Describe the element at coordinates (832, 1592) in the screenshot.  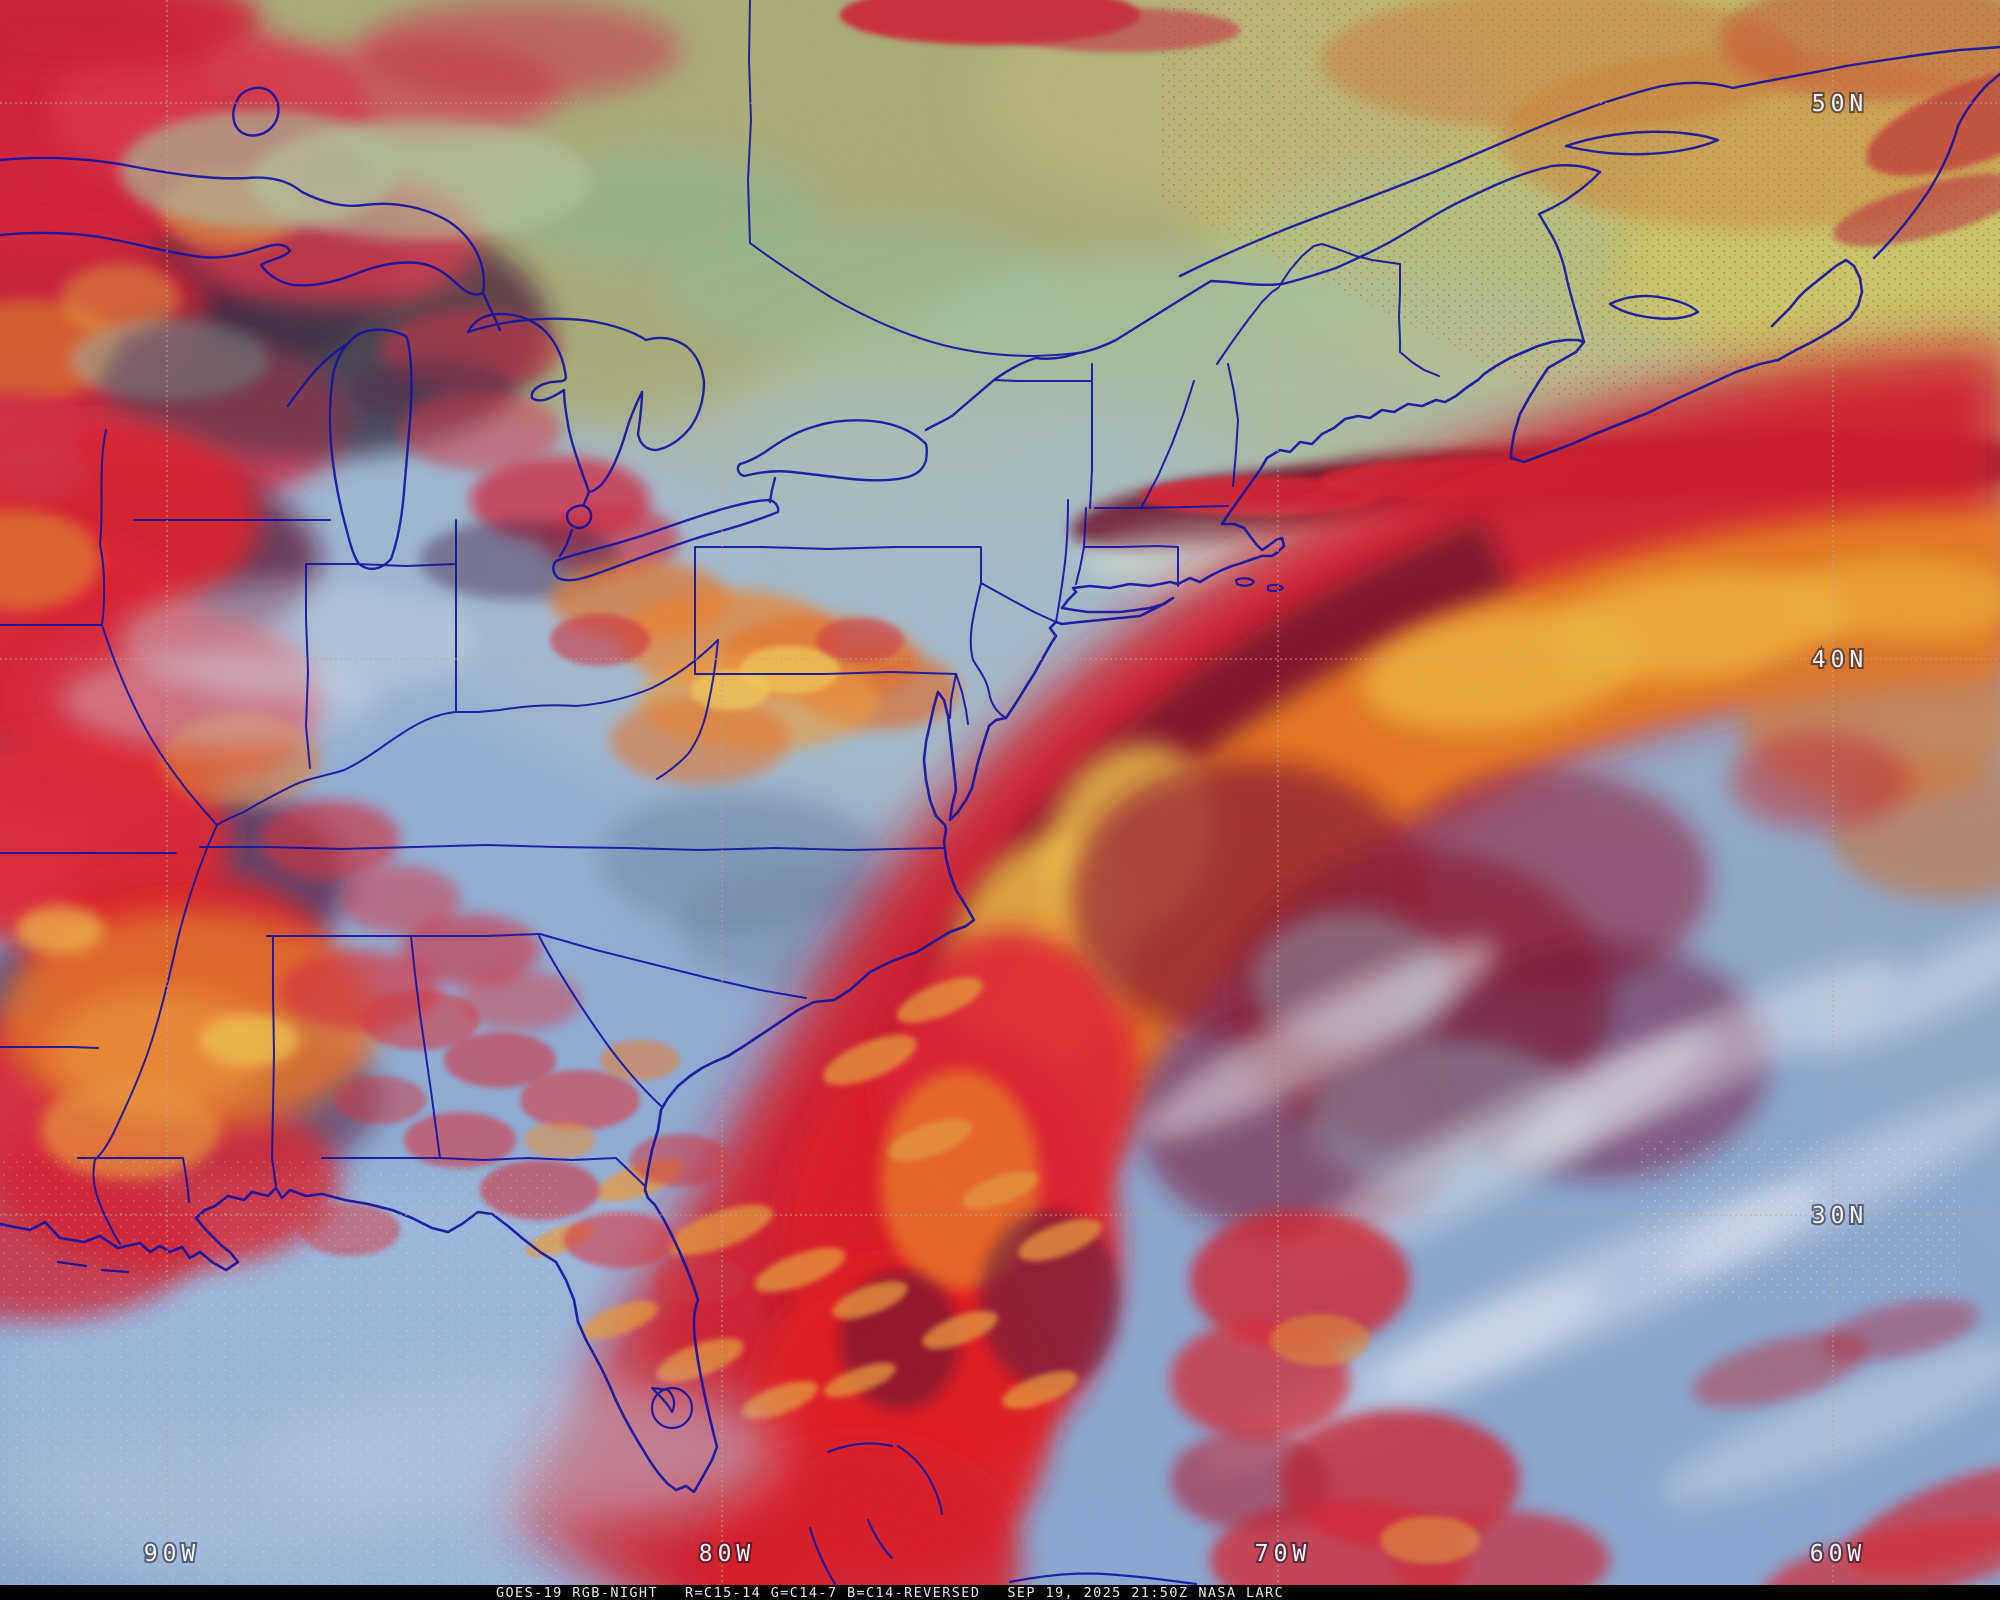
I see `caption-channel-recipe: R=C15-14 G=C14-7 B=C14-REVERSED` at that location.